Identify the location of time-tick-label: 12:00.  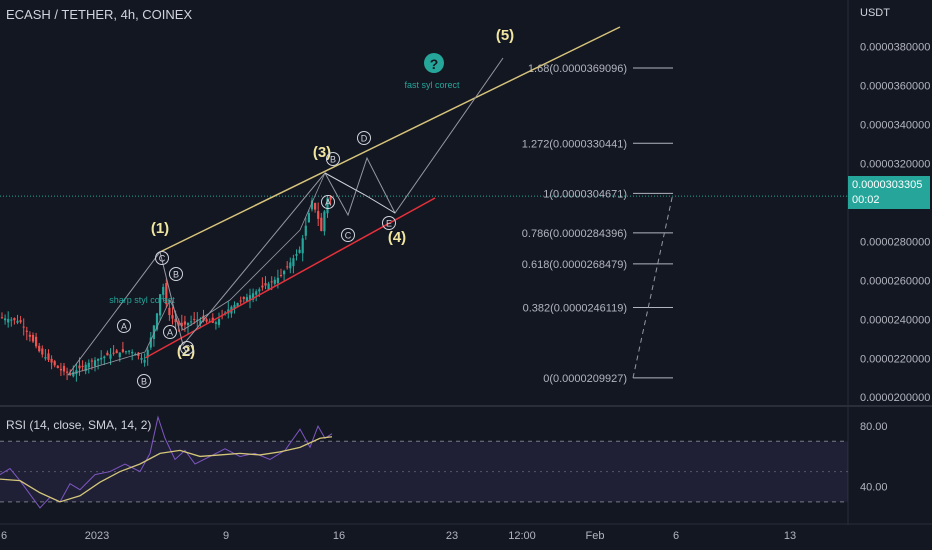
(522, 536).